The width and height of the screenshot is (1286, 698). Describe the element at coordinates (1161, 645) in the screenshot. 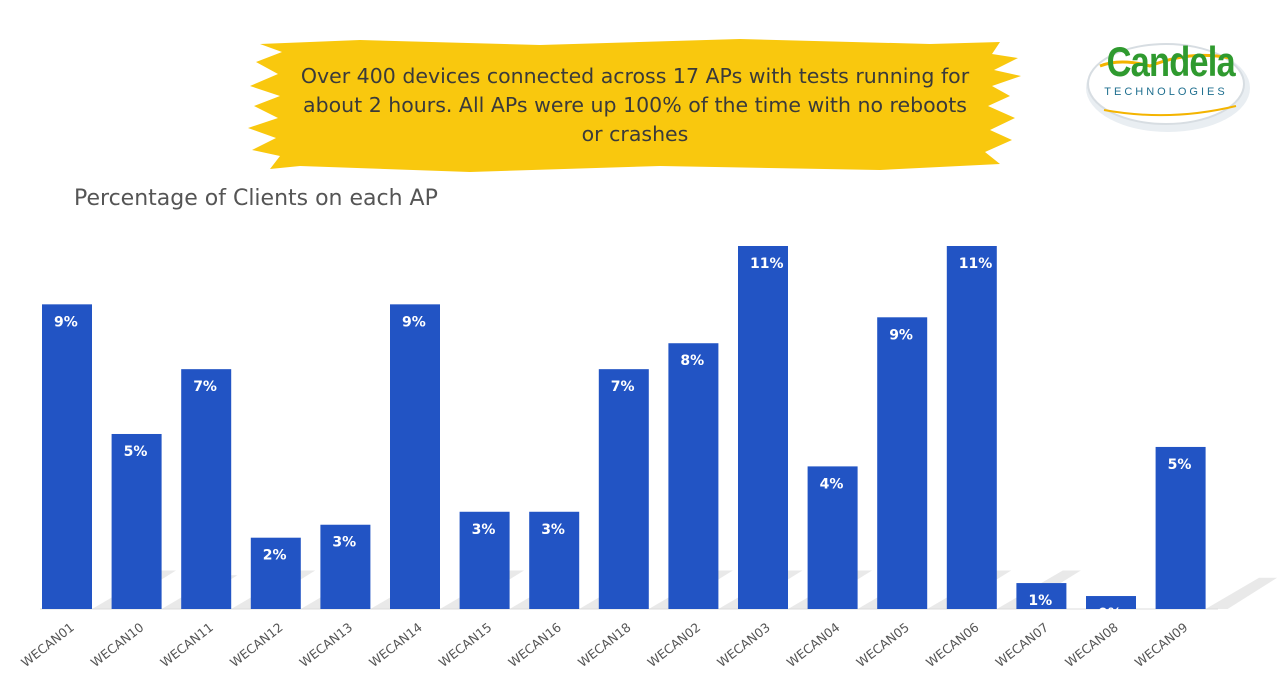

I see `category-tick-label: WECAN09` at that location.